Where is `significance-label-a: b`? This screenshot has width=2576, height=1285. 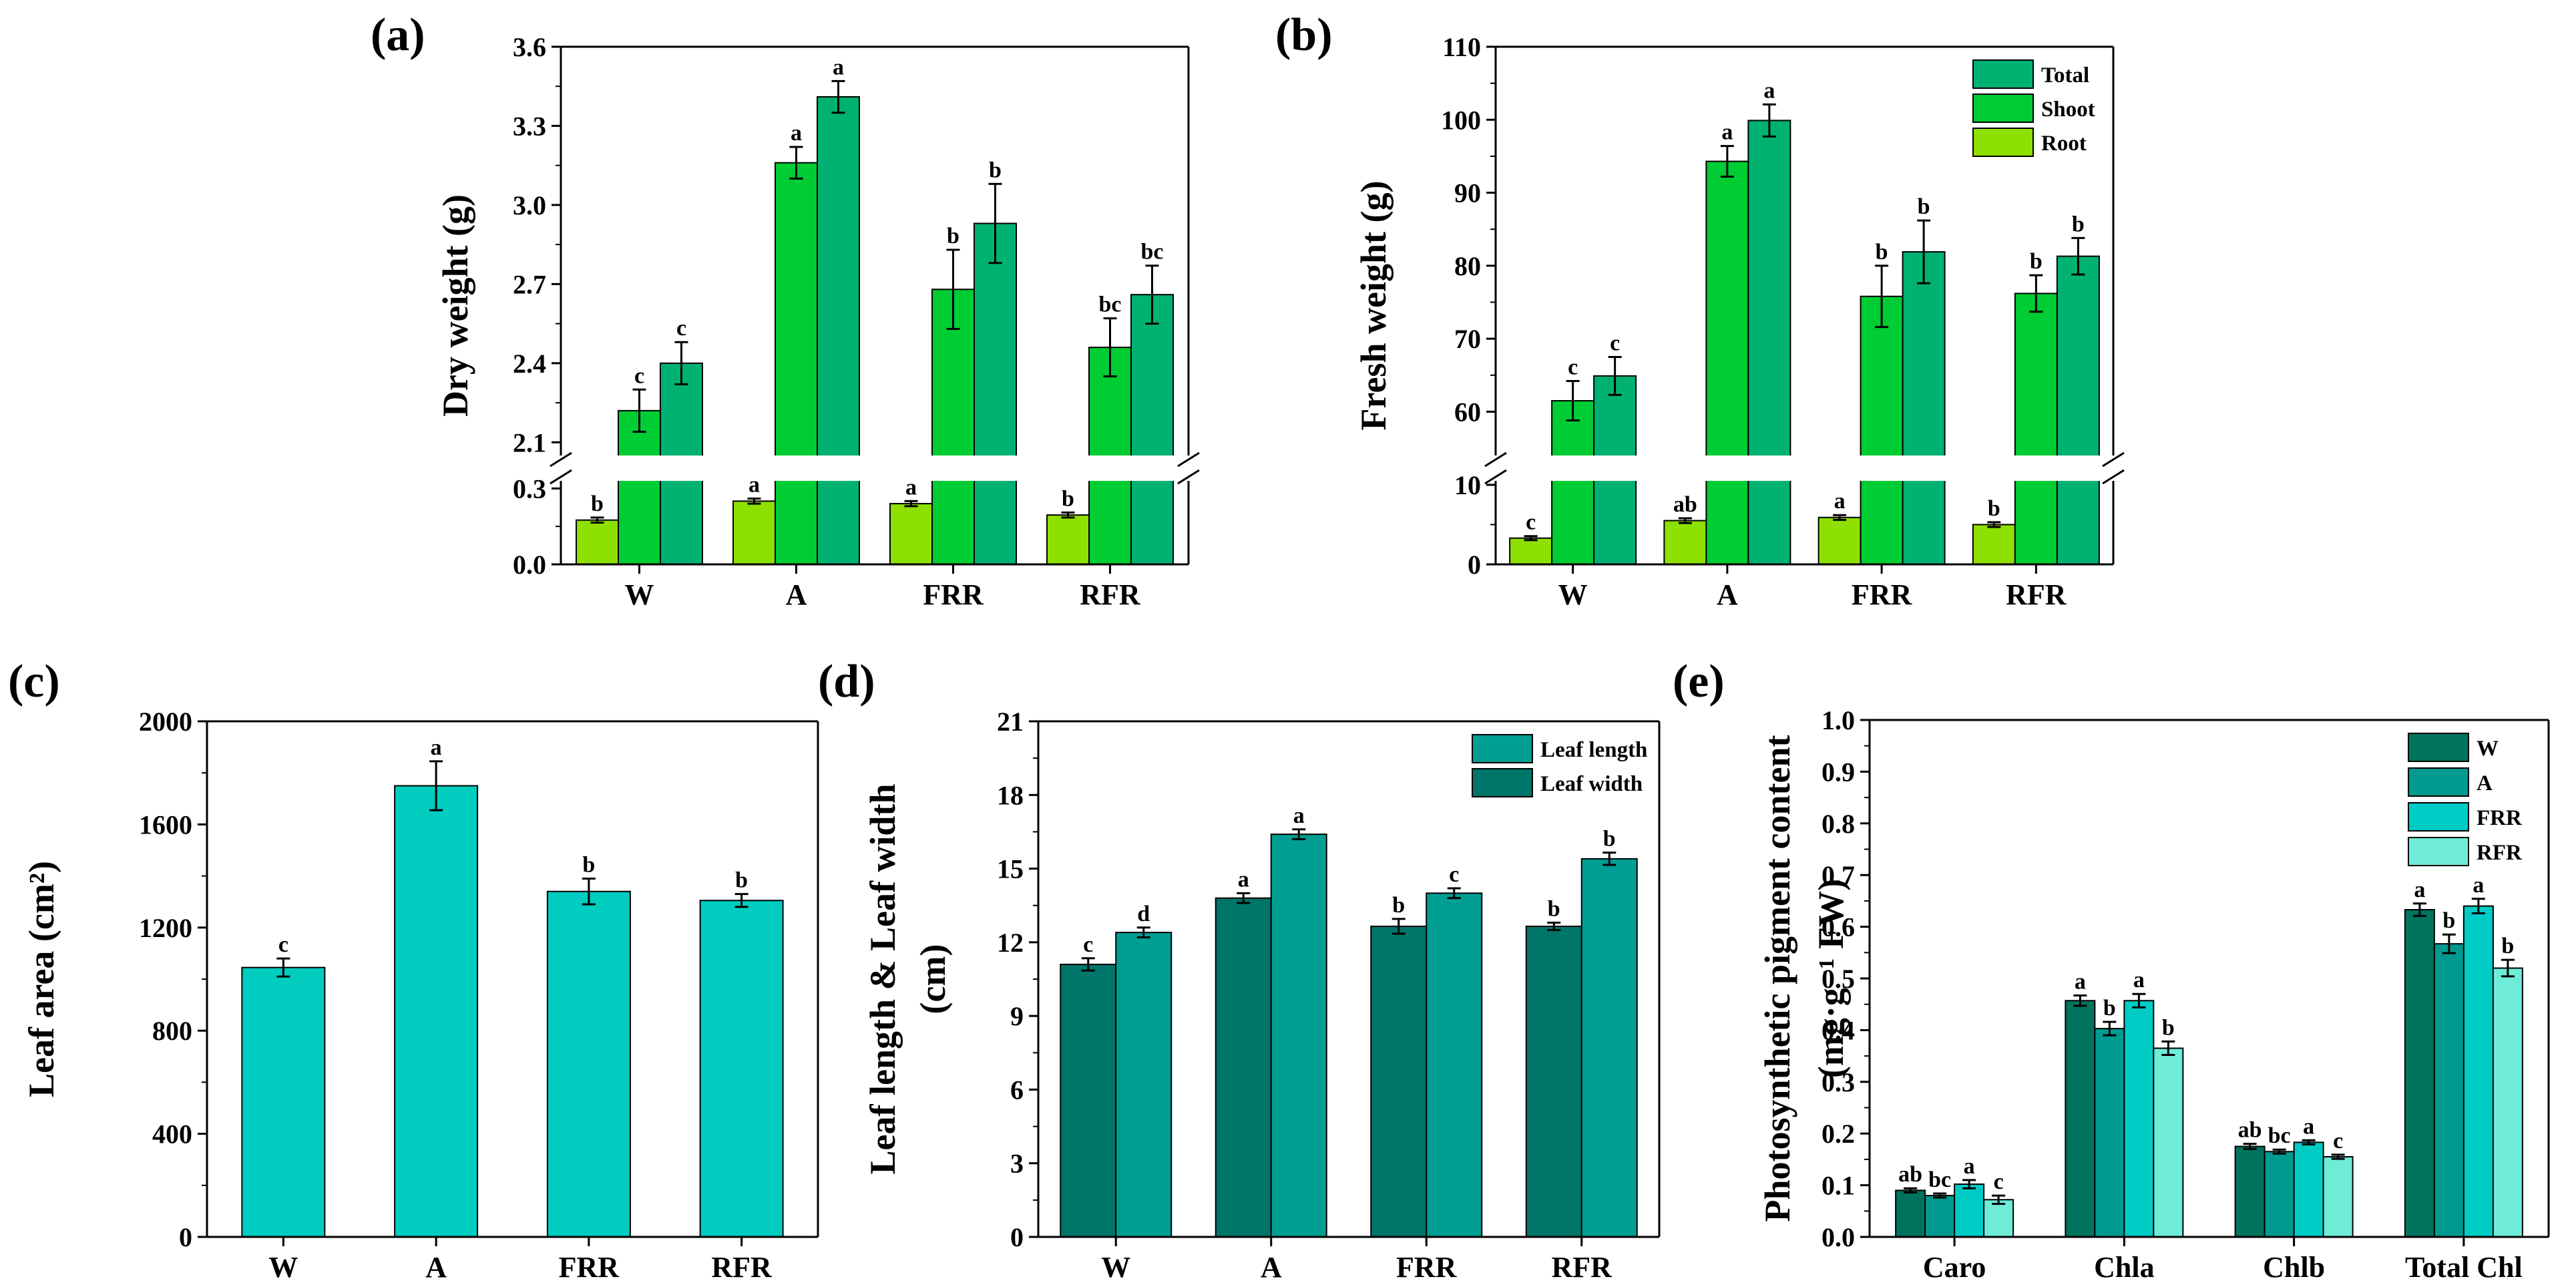 significance-label-a: b is located at coordinates (953, 236).